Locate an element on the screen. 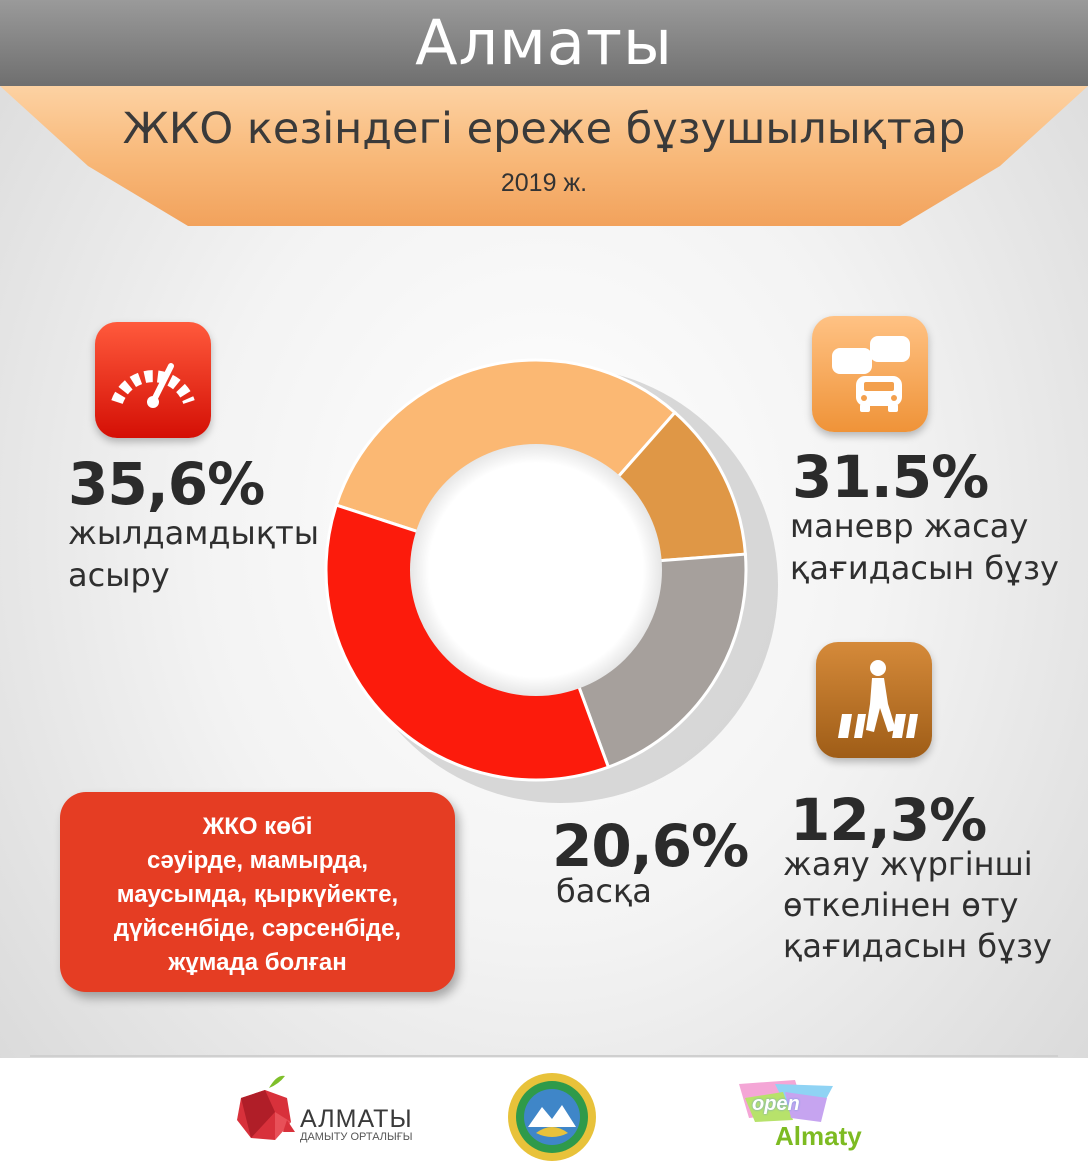 The image size is (1088, 1175). maneuver-percent: 31.5% is located at coordinates (890, 477).